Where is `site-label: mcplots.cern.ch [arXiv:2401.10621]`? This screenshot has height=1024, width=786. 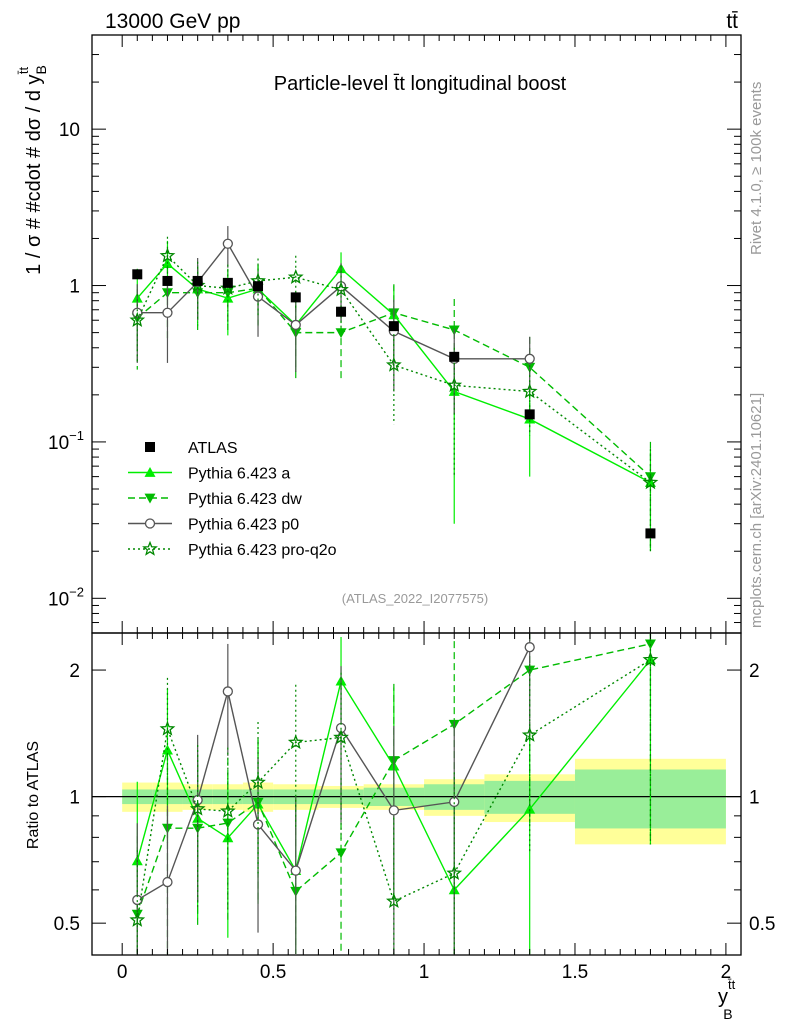
site-label: mcplots.cern.ch [arXiv:2401.10621] is located at coordinates (756, 510).